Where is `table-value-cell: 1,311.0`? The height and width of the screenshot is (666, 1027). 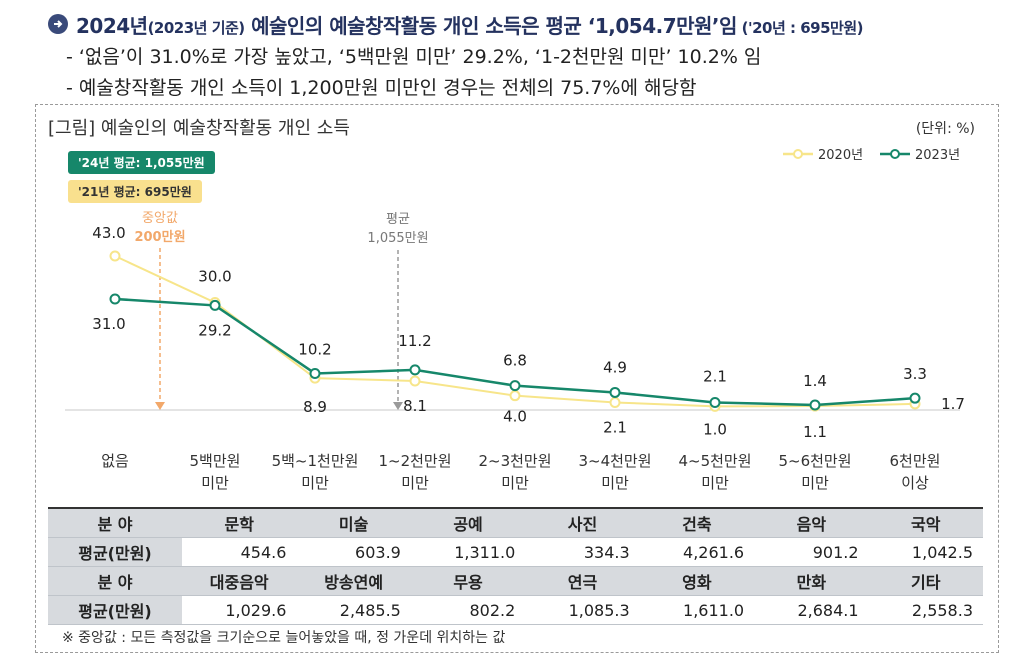
table-value-cell: 1,311.0 is located at coordinates (468, 552).